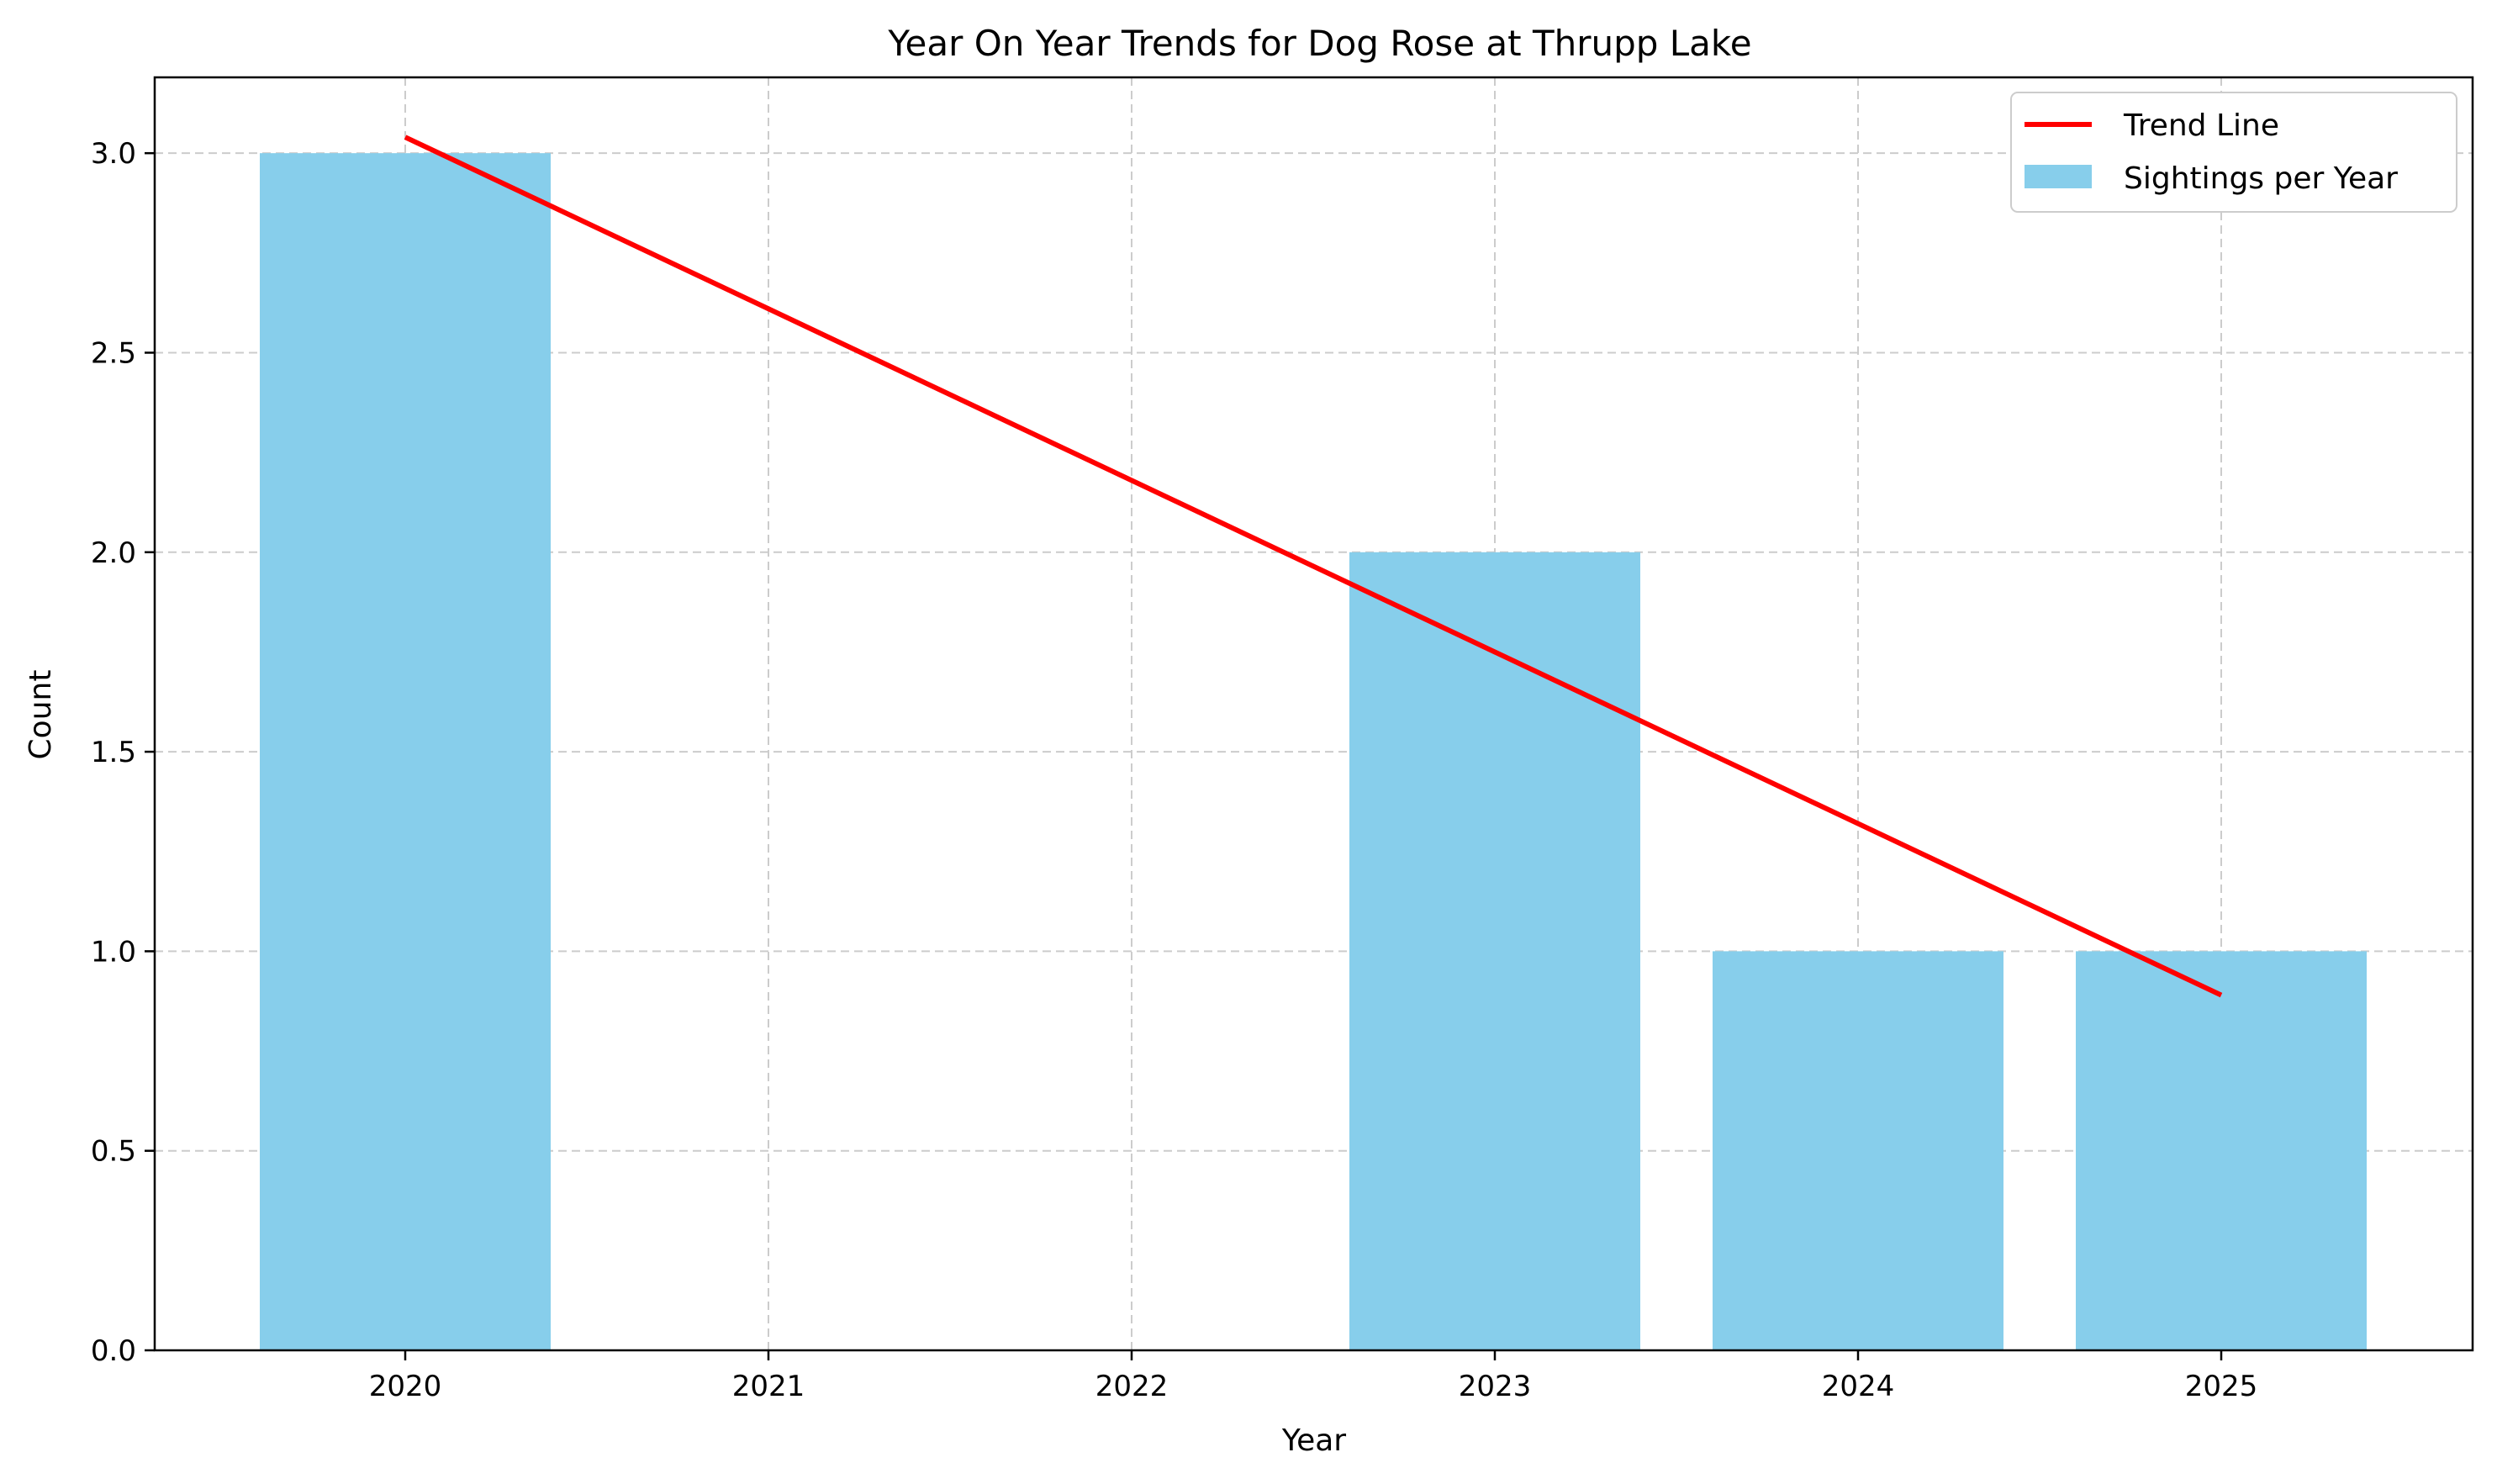 This screenshot has width=2497, height=1484. I want to click on y-tick-label: 3.0, so click(113, 154).